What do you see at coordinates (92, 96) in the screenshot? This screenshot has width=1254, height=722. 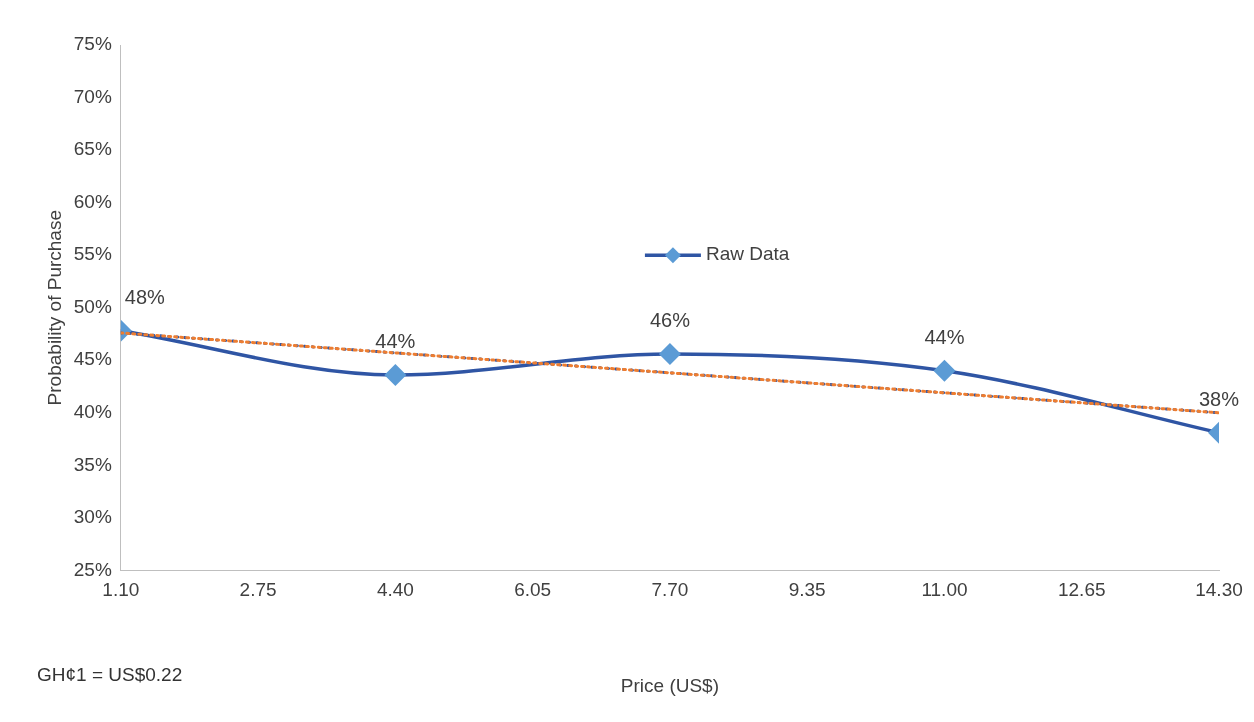 I see `y-tick-label: 70%` at bounding box center [92, 96].